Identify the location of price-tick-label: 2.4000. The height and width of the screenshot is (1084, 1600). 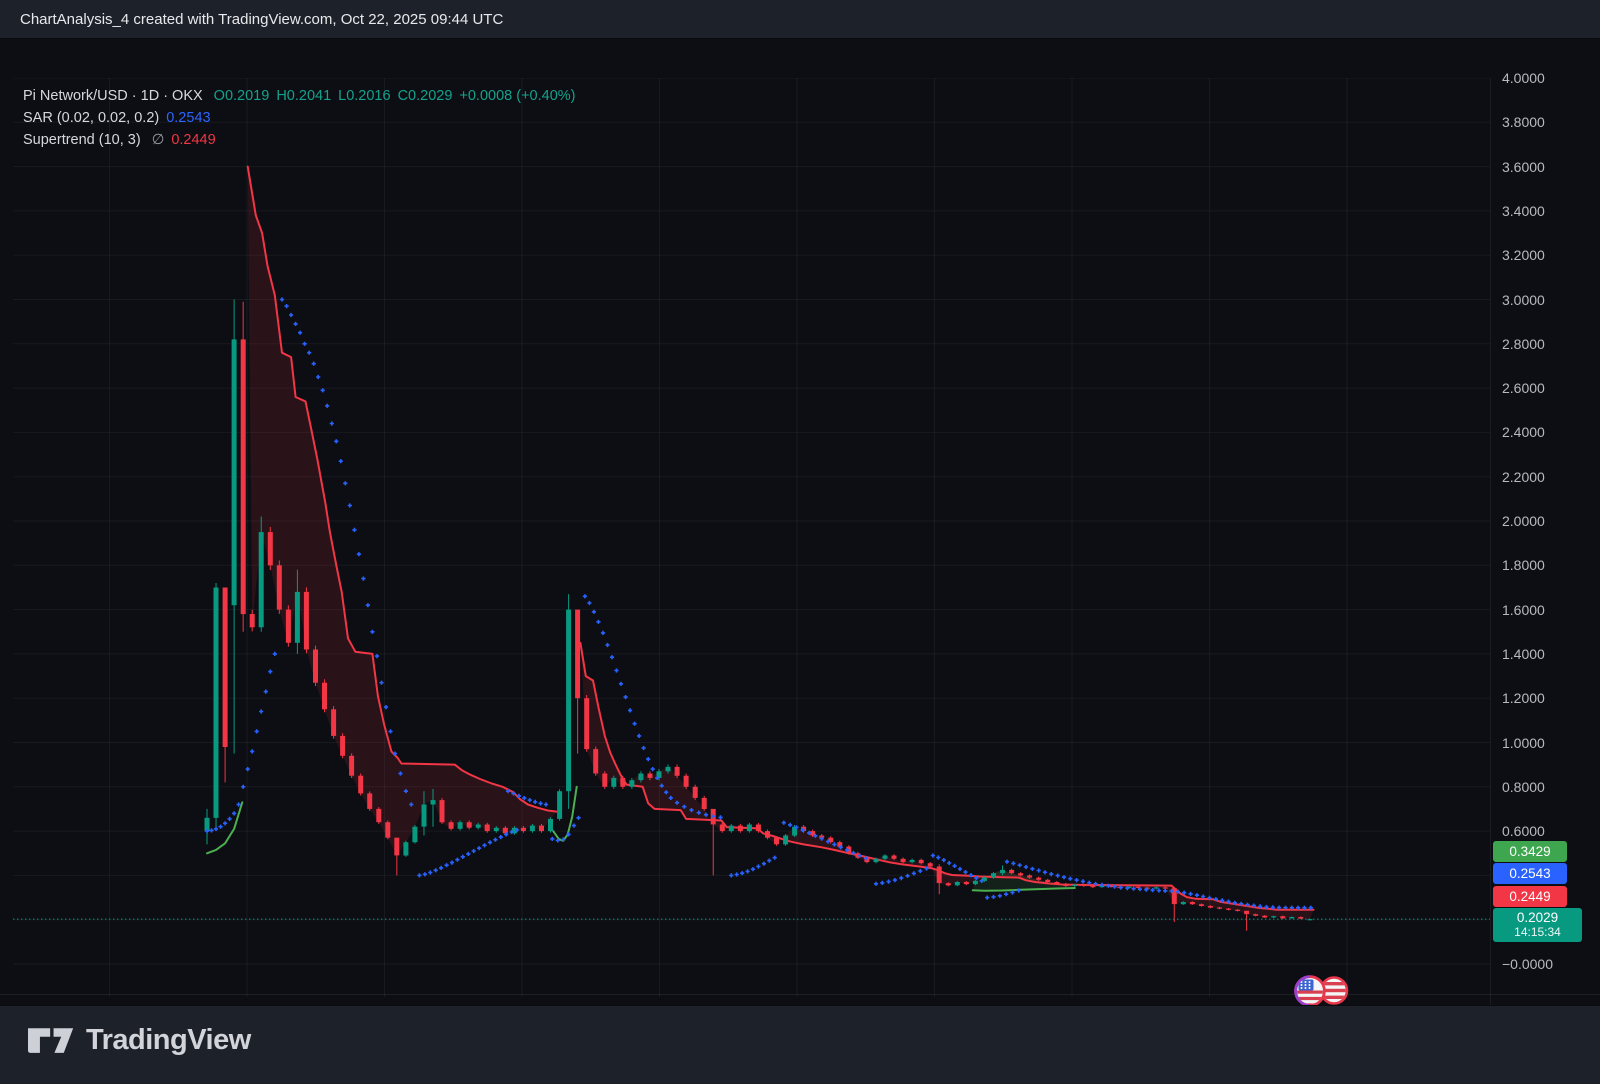
(1523, 432).